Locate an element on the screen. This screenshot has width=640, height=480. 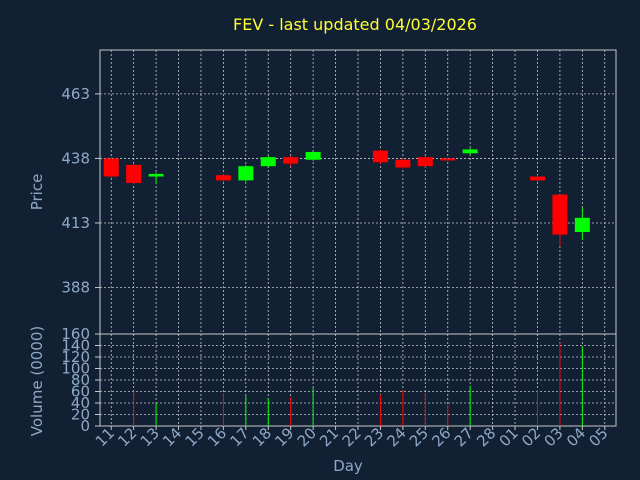
volume-axis-label: Volume (0000) is located at coordinates (37, 381).